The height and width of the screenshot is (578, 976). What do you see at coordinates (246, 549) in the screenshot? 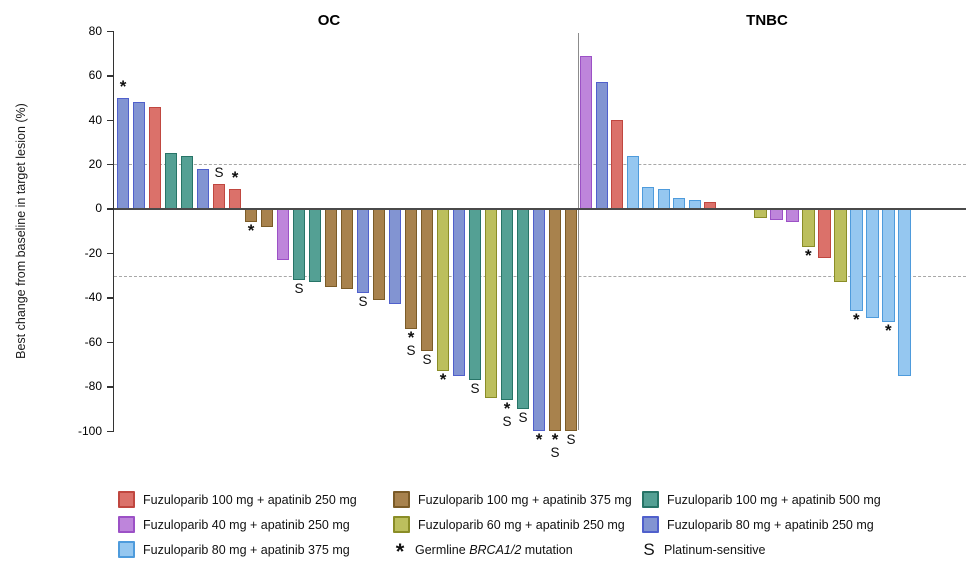
I see `legend-label: Fuzuloparib 80 mg + apatinib 375 mg` at bounding box center [246, 549].